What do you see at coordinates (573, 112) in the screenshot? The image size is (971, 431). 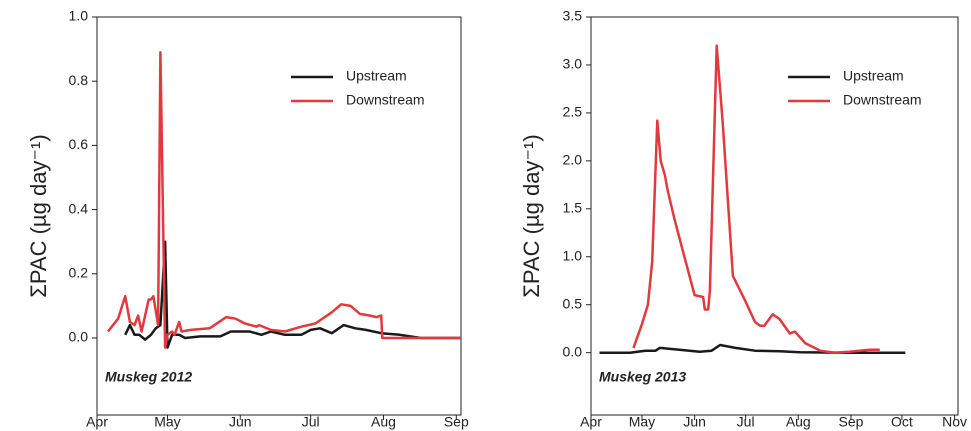 I see `y-tick-label: 2.5` at bounding box center [573, 112].